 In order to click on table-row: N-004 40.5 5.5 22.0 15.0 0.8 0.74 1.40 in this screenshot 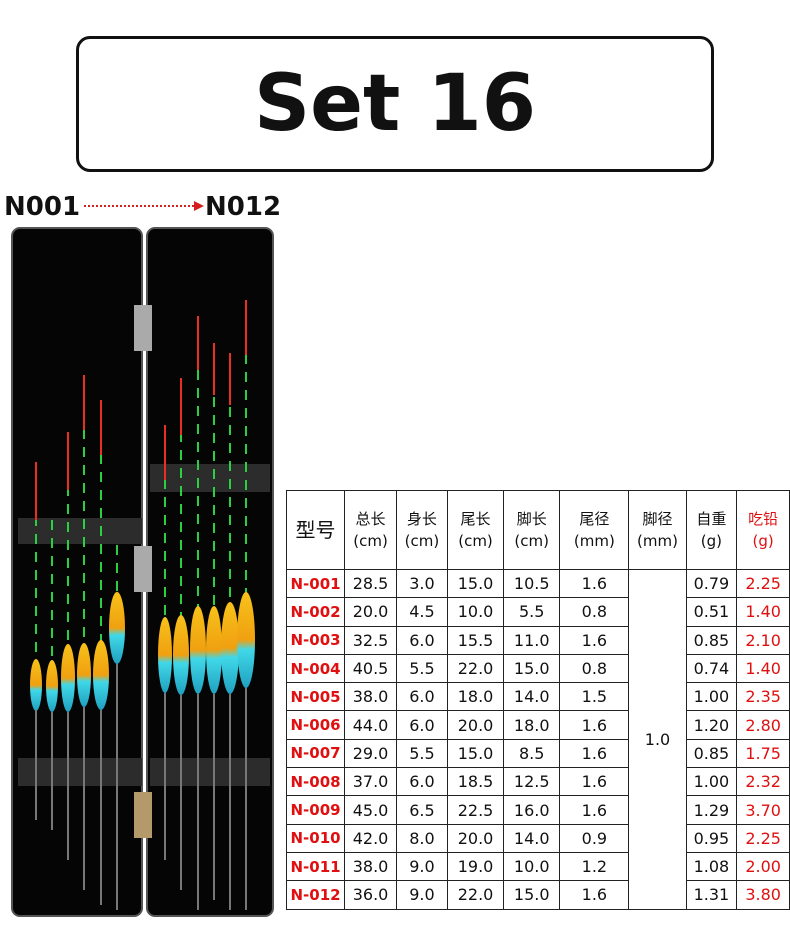, I will do `click(537, 668)`.